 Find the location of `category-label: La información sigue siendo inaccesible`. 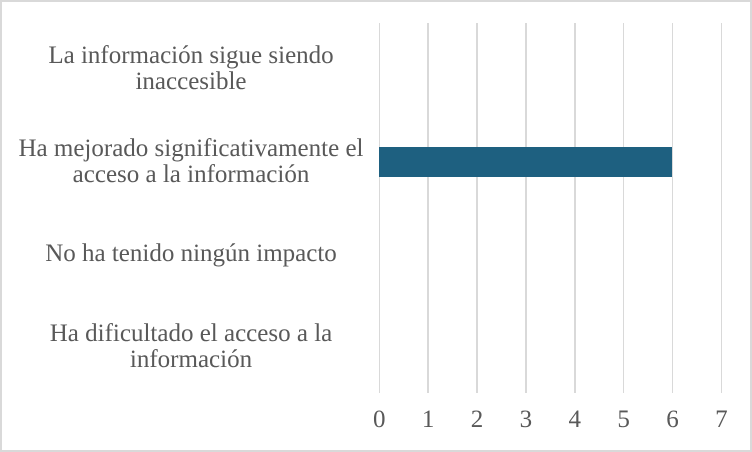

category-label: La información sigue siendo inaccesible is located at coordinates (191, 69).